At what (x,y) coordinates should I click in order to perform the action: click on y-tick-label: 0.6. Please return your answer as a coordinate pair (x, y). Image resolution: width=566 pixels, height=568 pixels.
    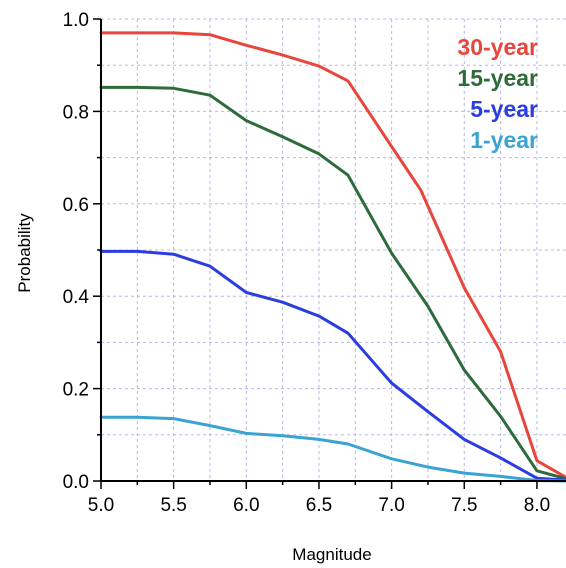
    Looking at the image, I should click on (76, 205).